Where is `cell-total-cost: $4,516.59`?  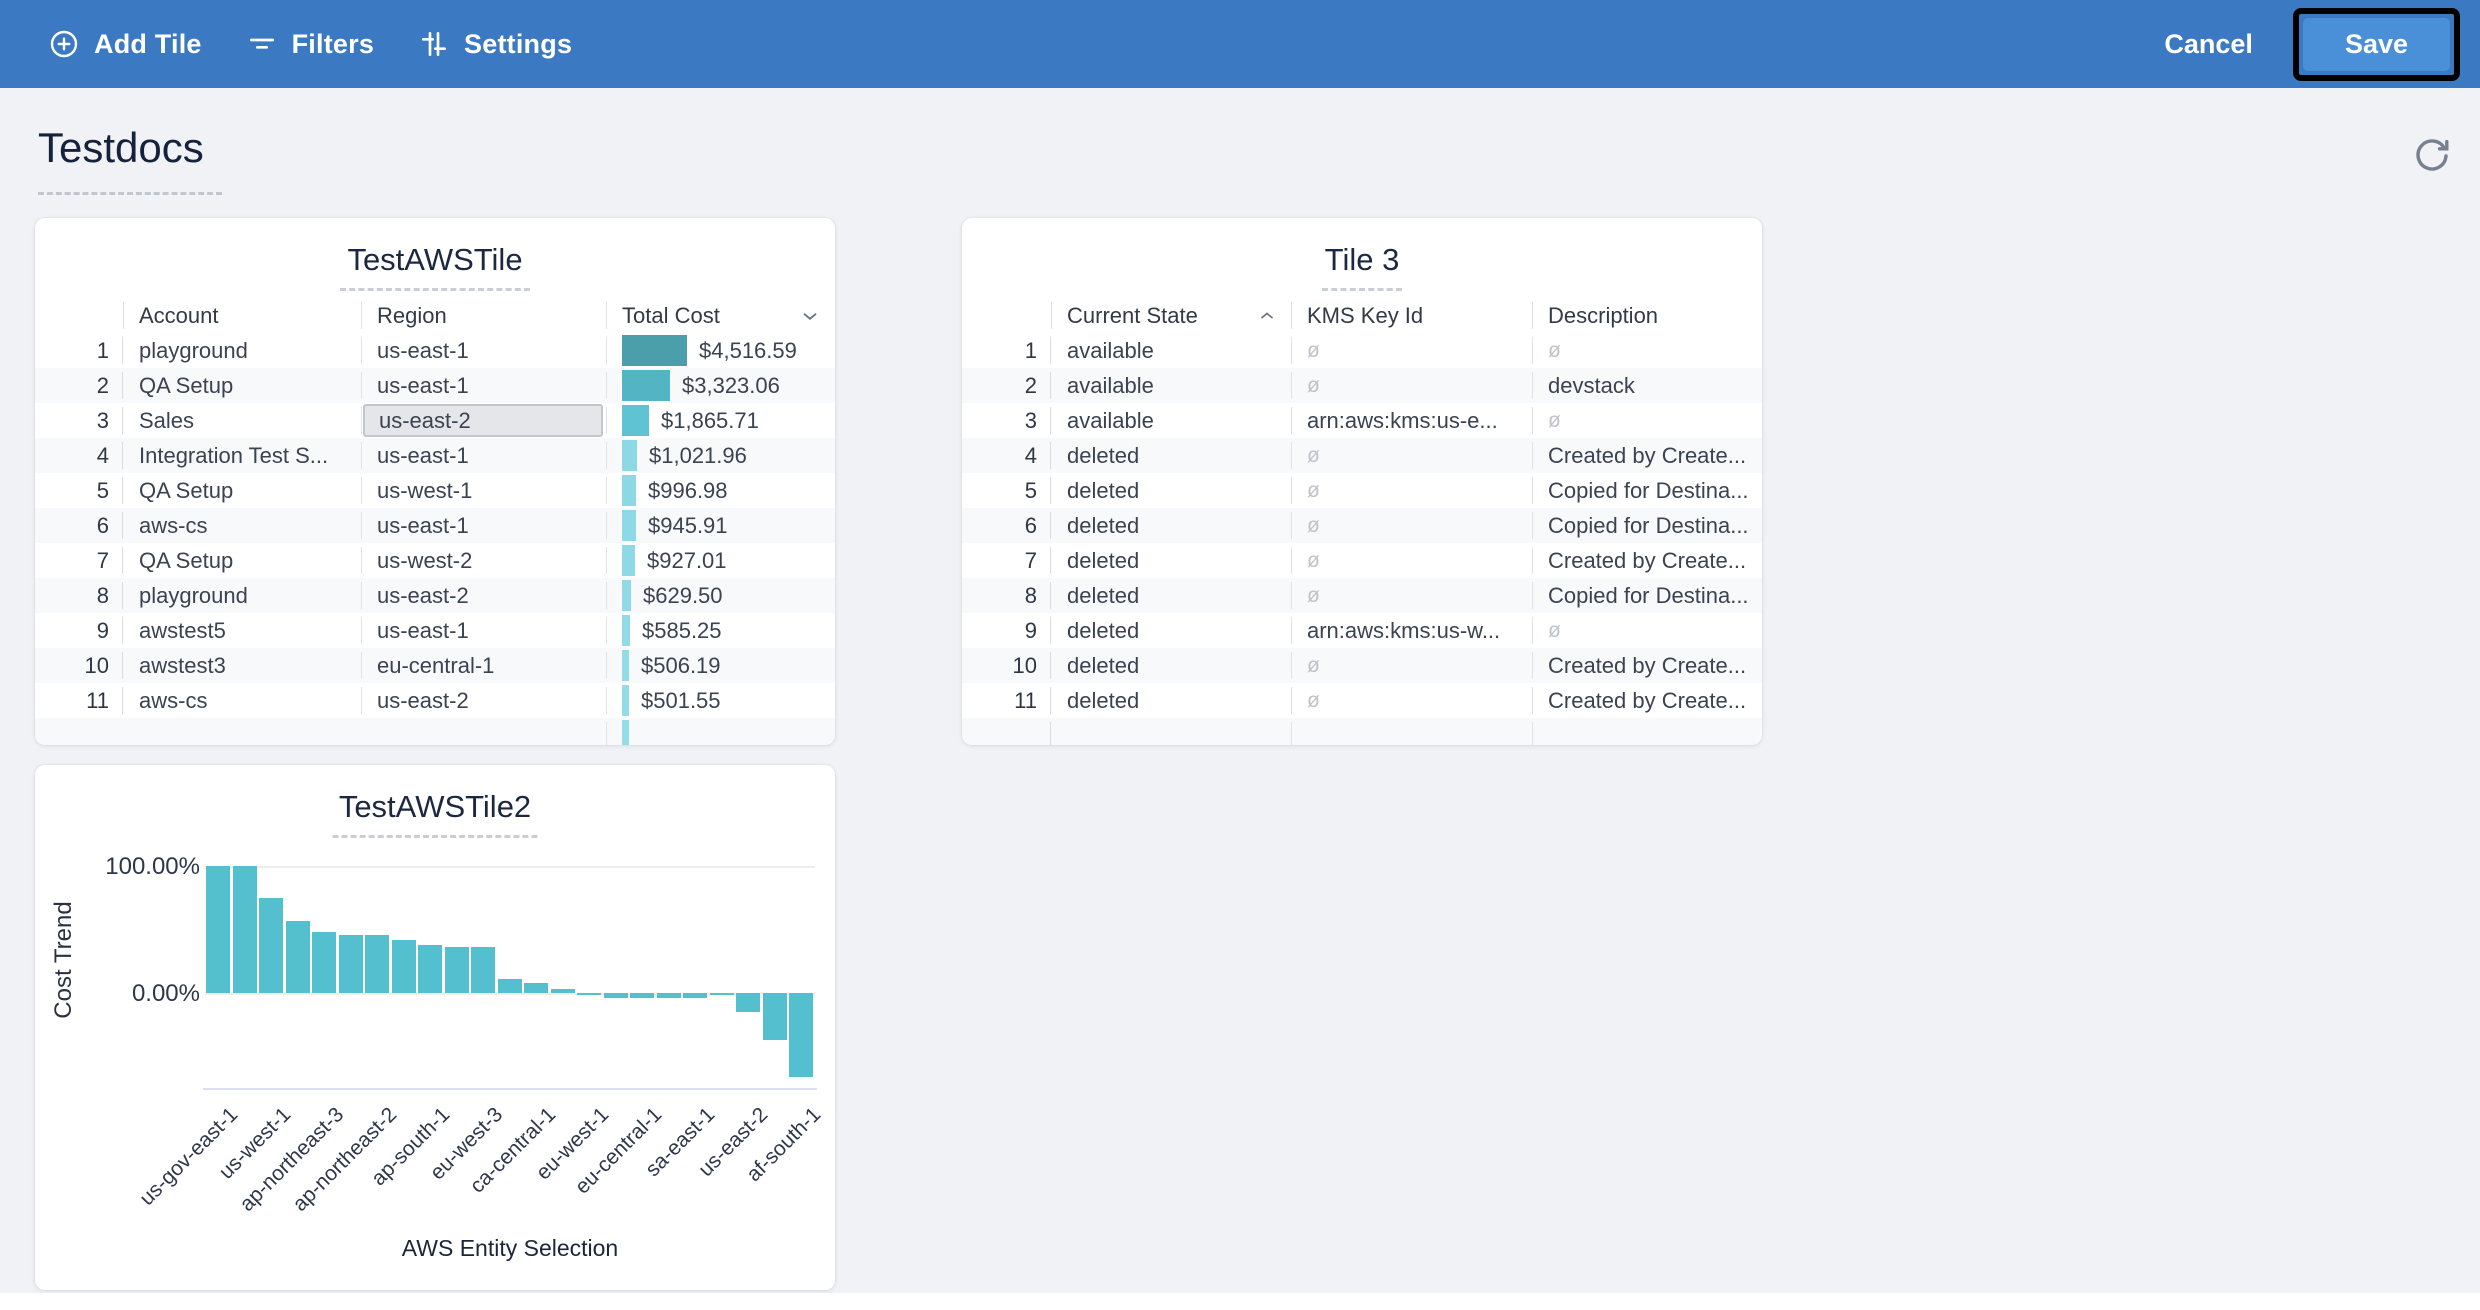
cell-total-cost: $4,516.59 is located at coordinates (720, 350).